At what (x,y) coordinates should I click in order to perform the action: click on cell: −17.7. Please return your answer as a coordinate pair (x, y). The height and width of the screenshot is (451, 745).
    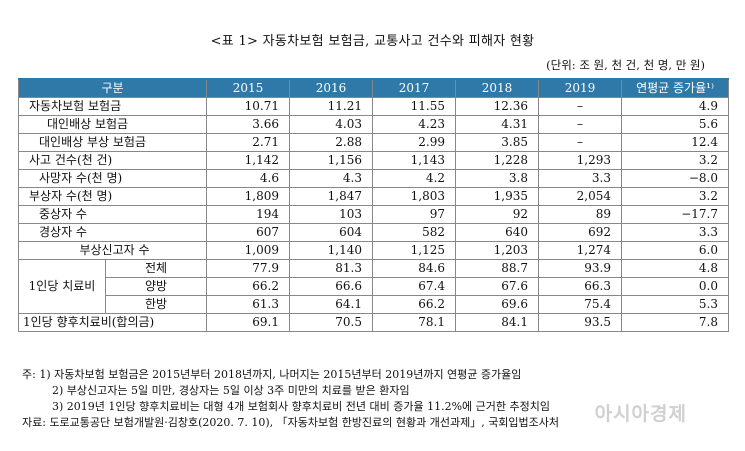
    Looking at the image, I should click on (675, 214).